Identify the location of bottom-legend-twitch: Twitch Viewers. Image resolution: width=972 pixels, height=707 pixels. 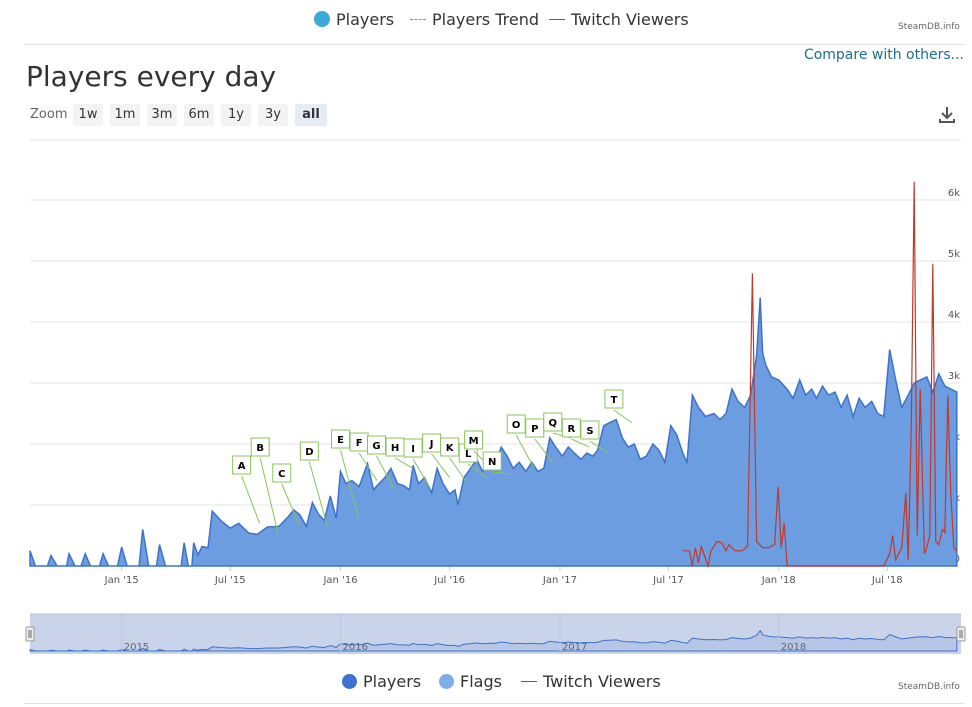
(591, 681).